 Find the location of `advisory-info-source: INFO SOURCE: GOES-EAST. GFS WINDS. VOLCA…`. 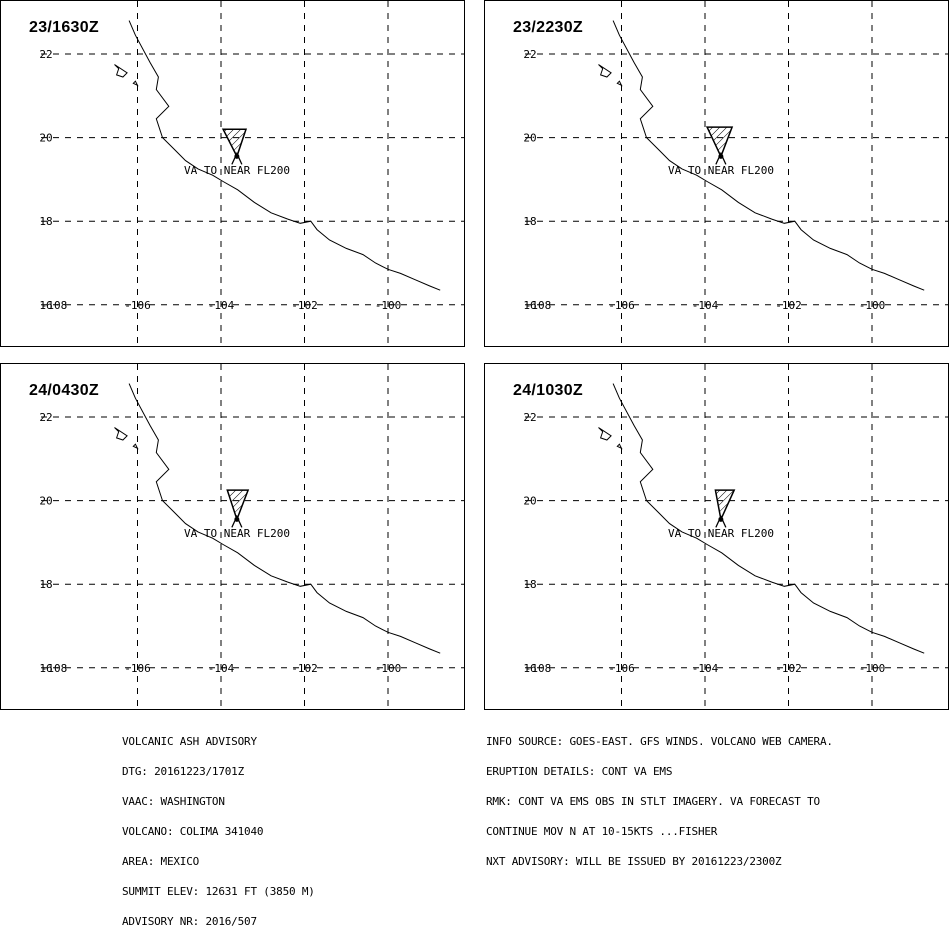

advisory-info-source: INFO SOURCE: GOES-EAST. GFS WINDS. VOLCA… is located at coordinates (659, 741).